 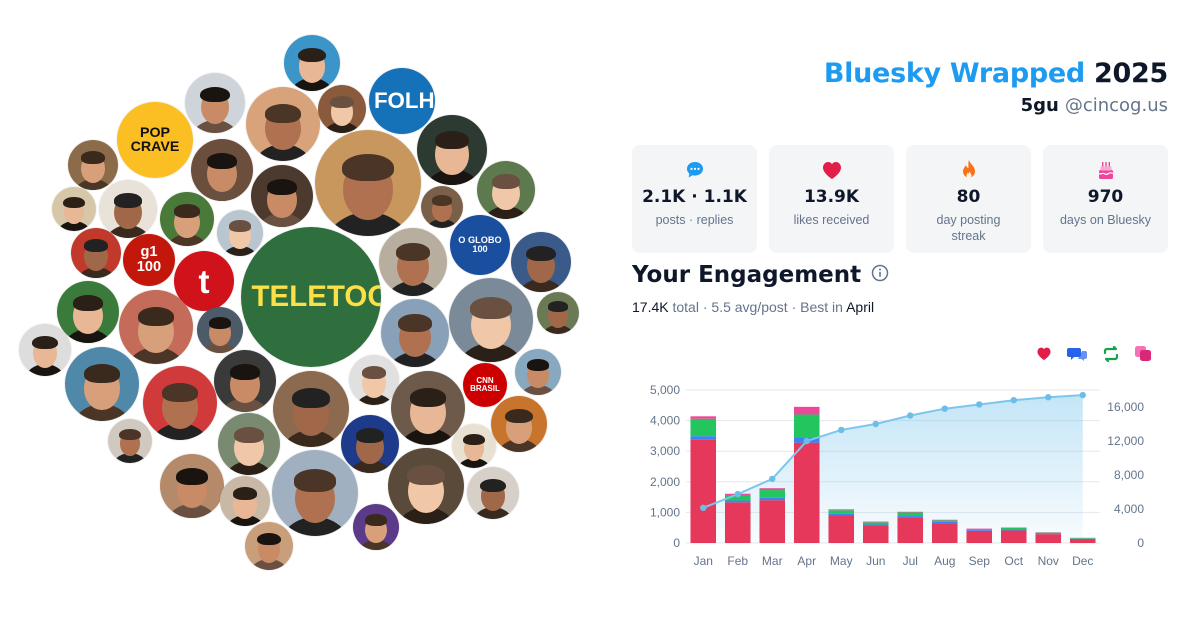 What do you see at coordinates (155, 140) in the screenshot?
I see `brand-avatar: POP CRAVE` at bounding box center [155, 140].